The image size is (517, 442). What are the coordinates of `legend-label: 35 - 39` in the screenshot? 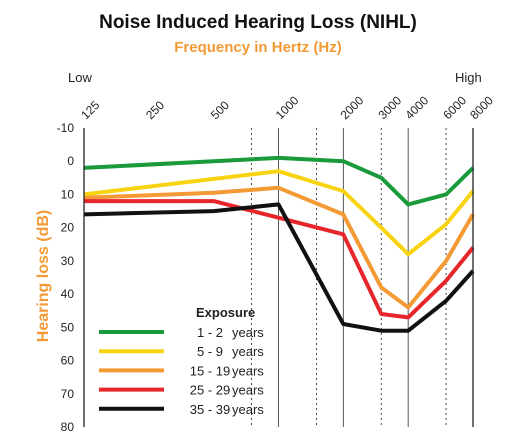 It's located at (210, 409).